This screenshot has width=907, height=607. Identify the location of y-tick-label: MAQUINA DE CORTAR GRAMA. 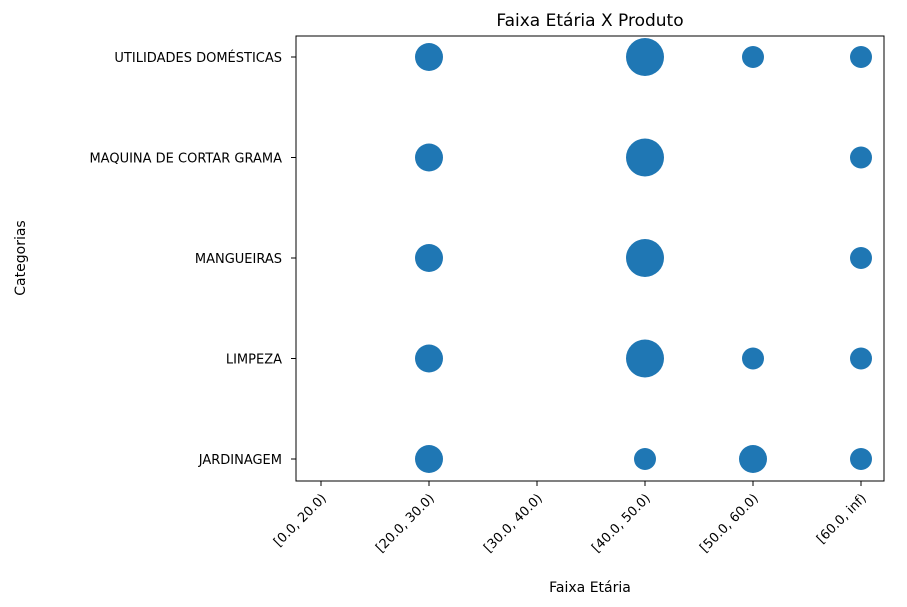
(185, 159).